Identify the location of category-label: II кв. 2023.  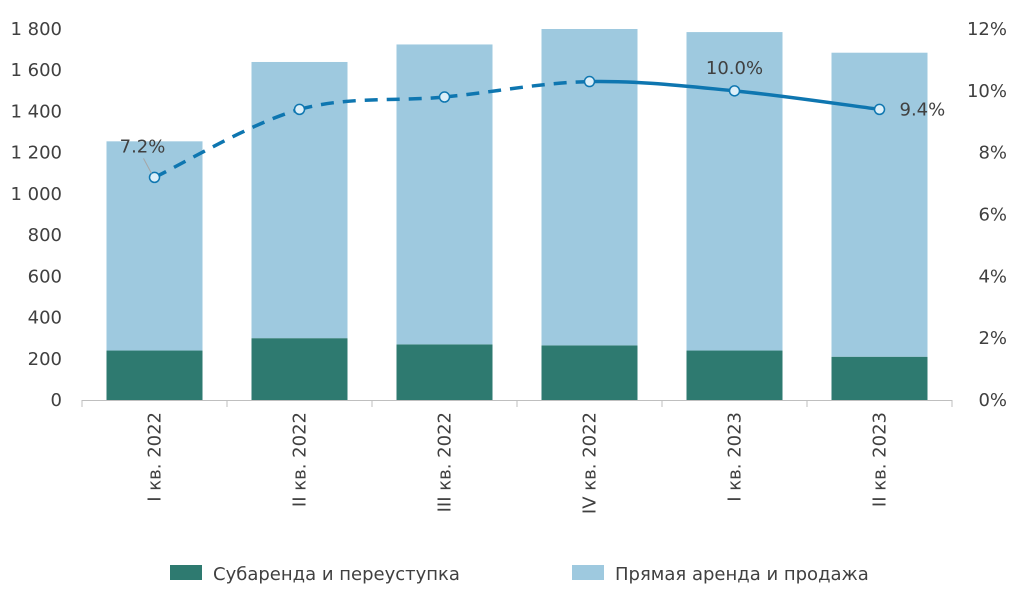
(880, 459).